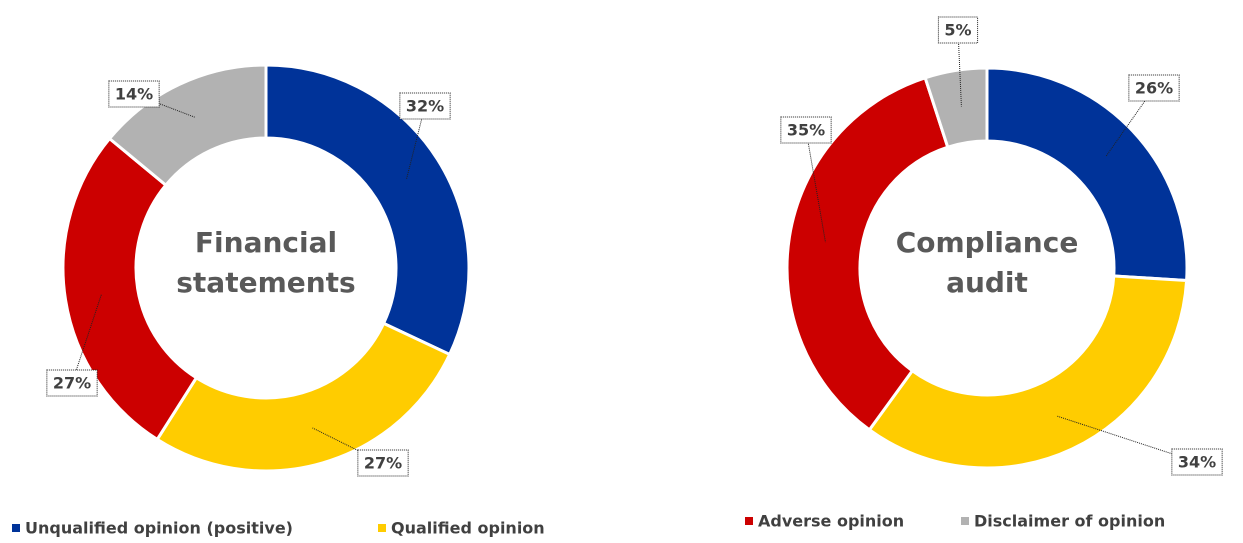 The width and height of the screenshot is (1243, 543). I want to click on data-label: 35%, so click(806, 130).